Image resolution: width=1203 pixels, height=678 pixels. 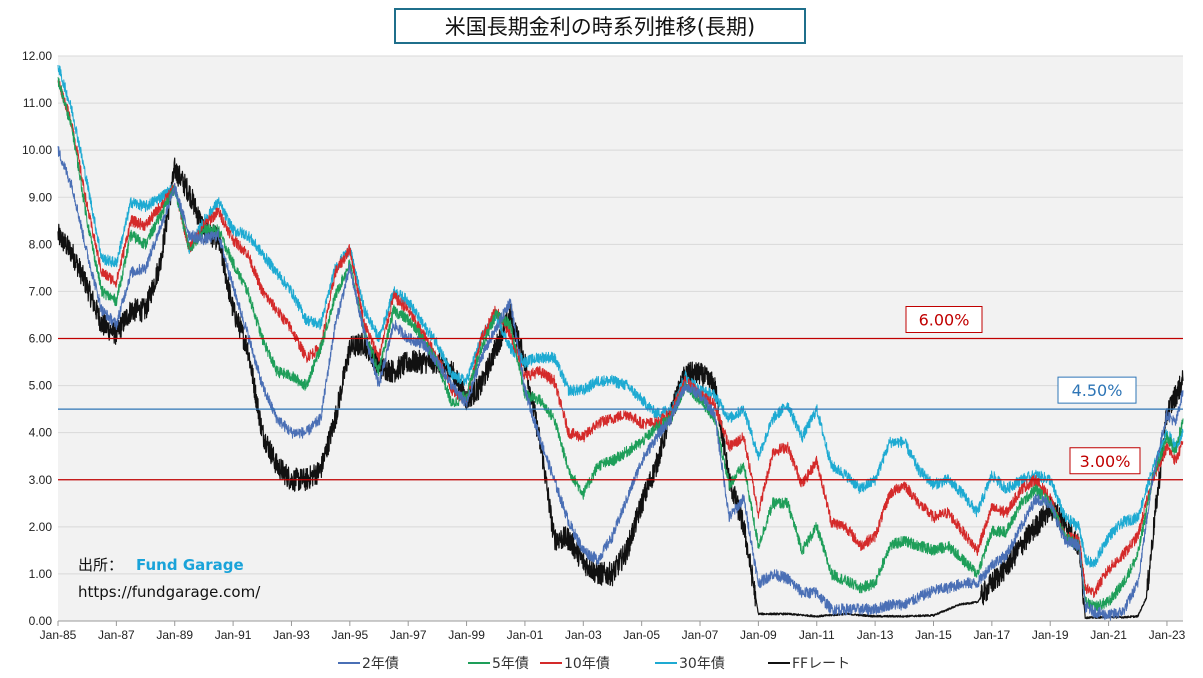 I want to click on y-tick-label: 2.00, so click(x=41, y=527).